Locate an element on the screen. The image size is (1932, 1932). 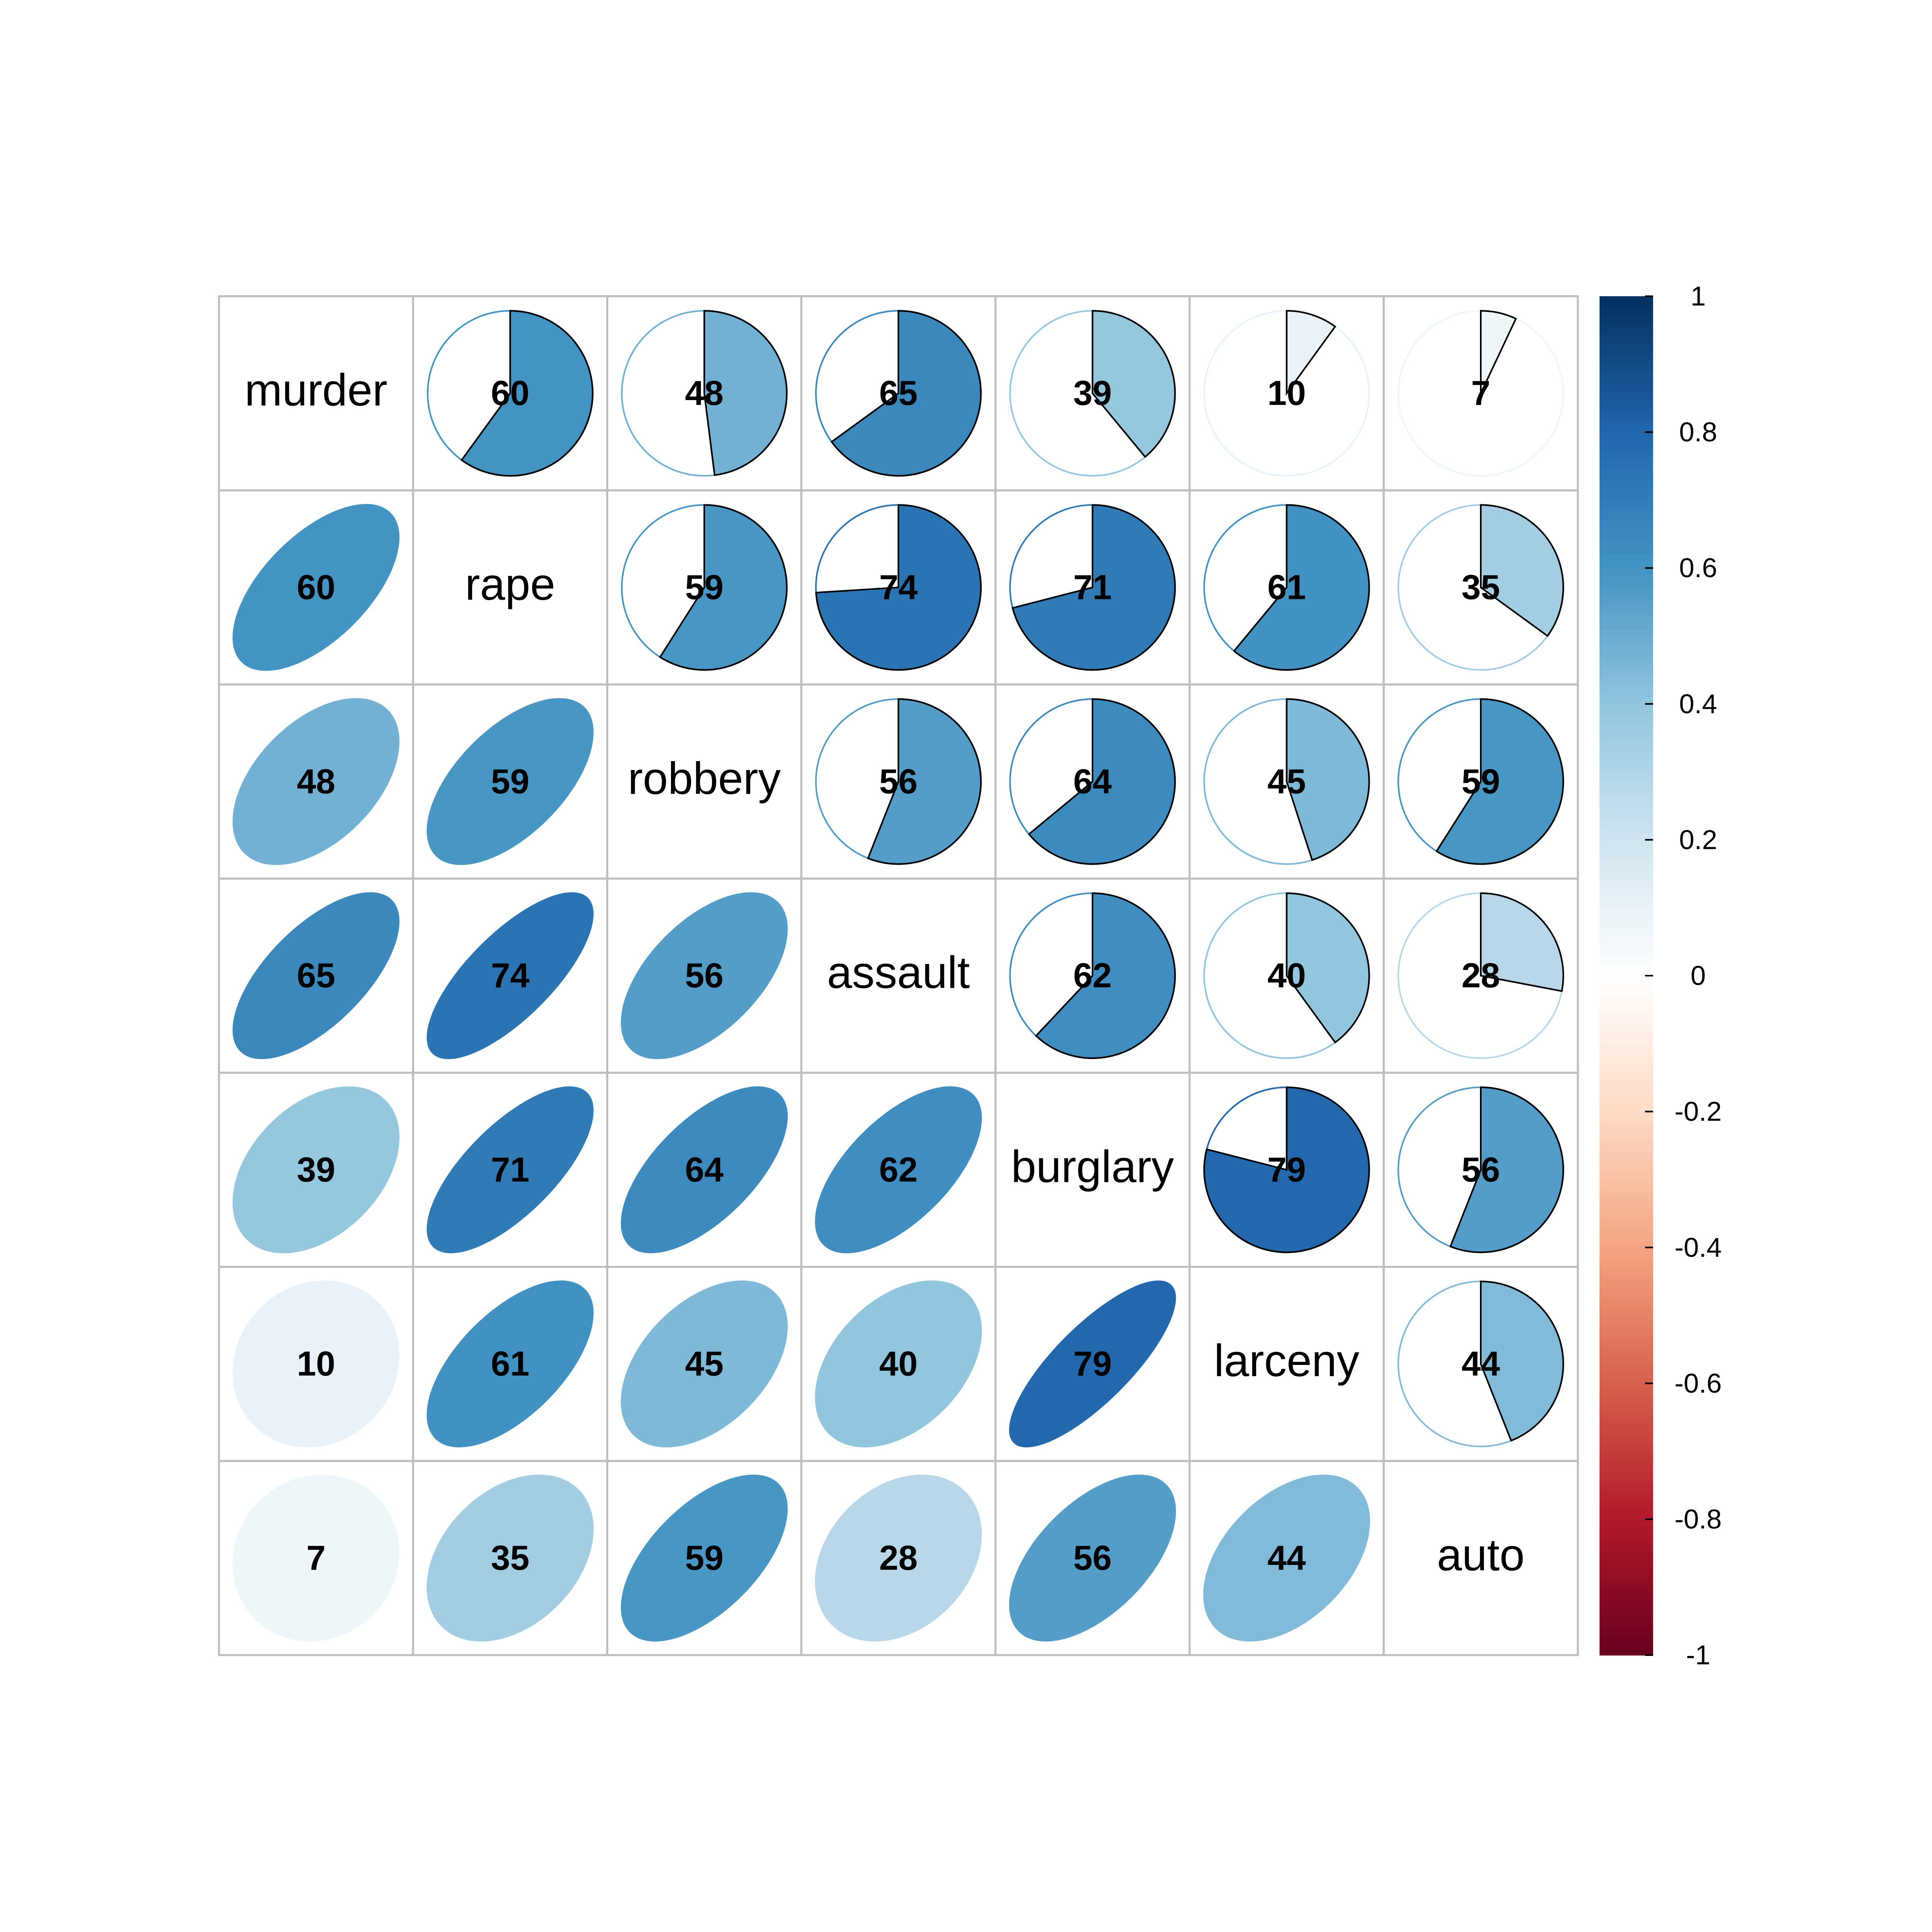
colorbar-tick-label: -0.2 is located at coordinates (1697, 1111).